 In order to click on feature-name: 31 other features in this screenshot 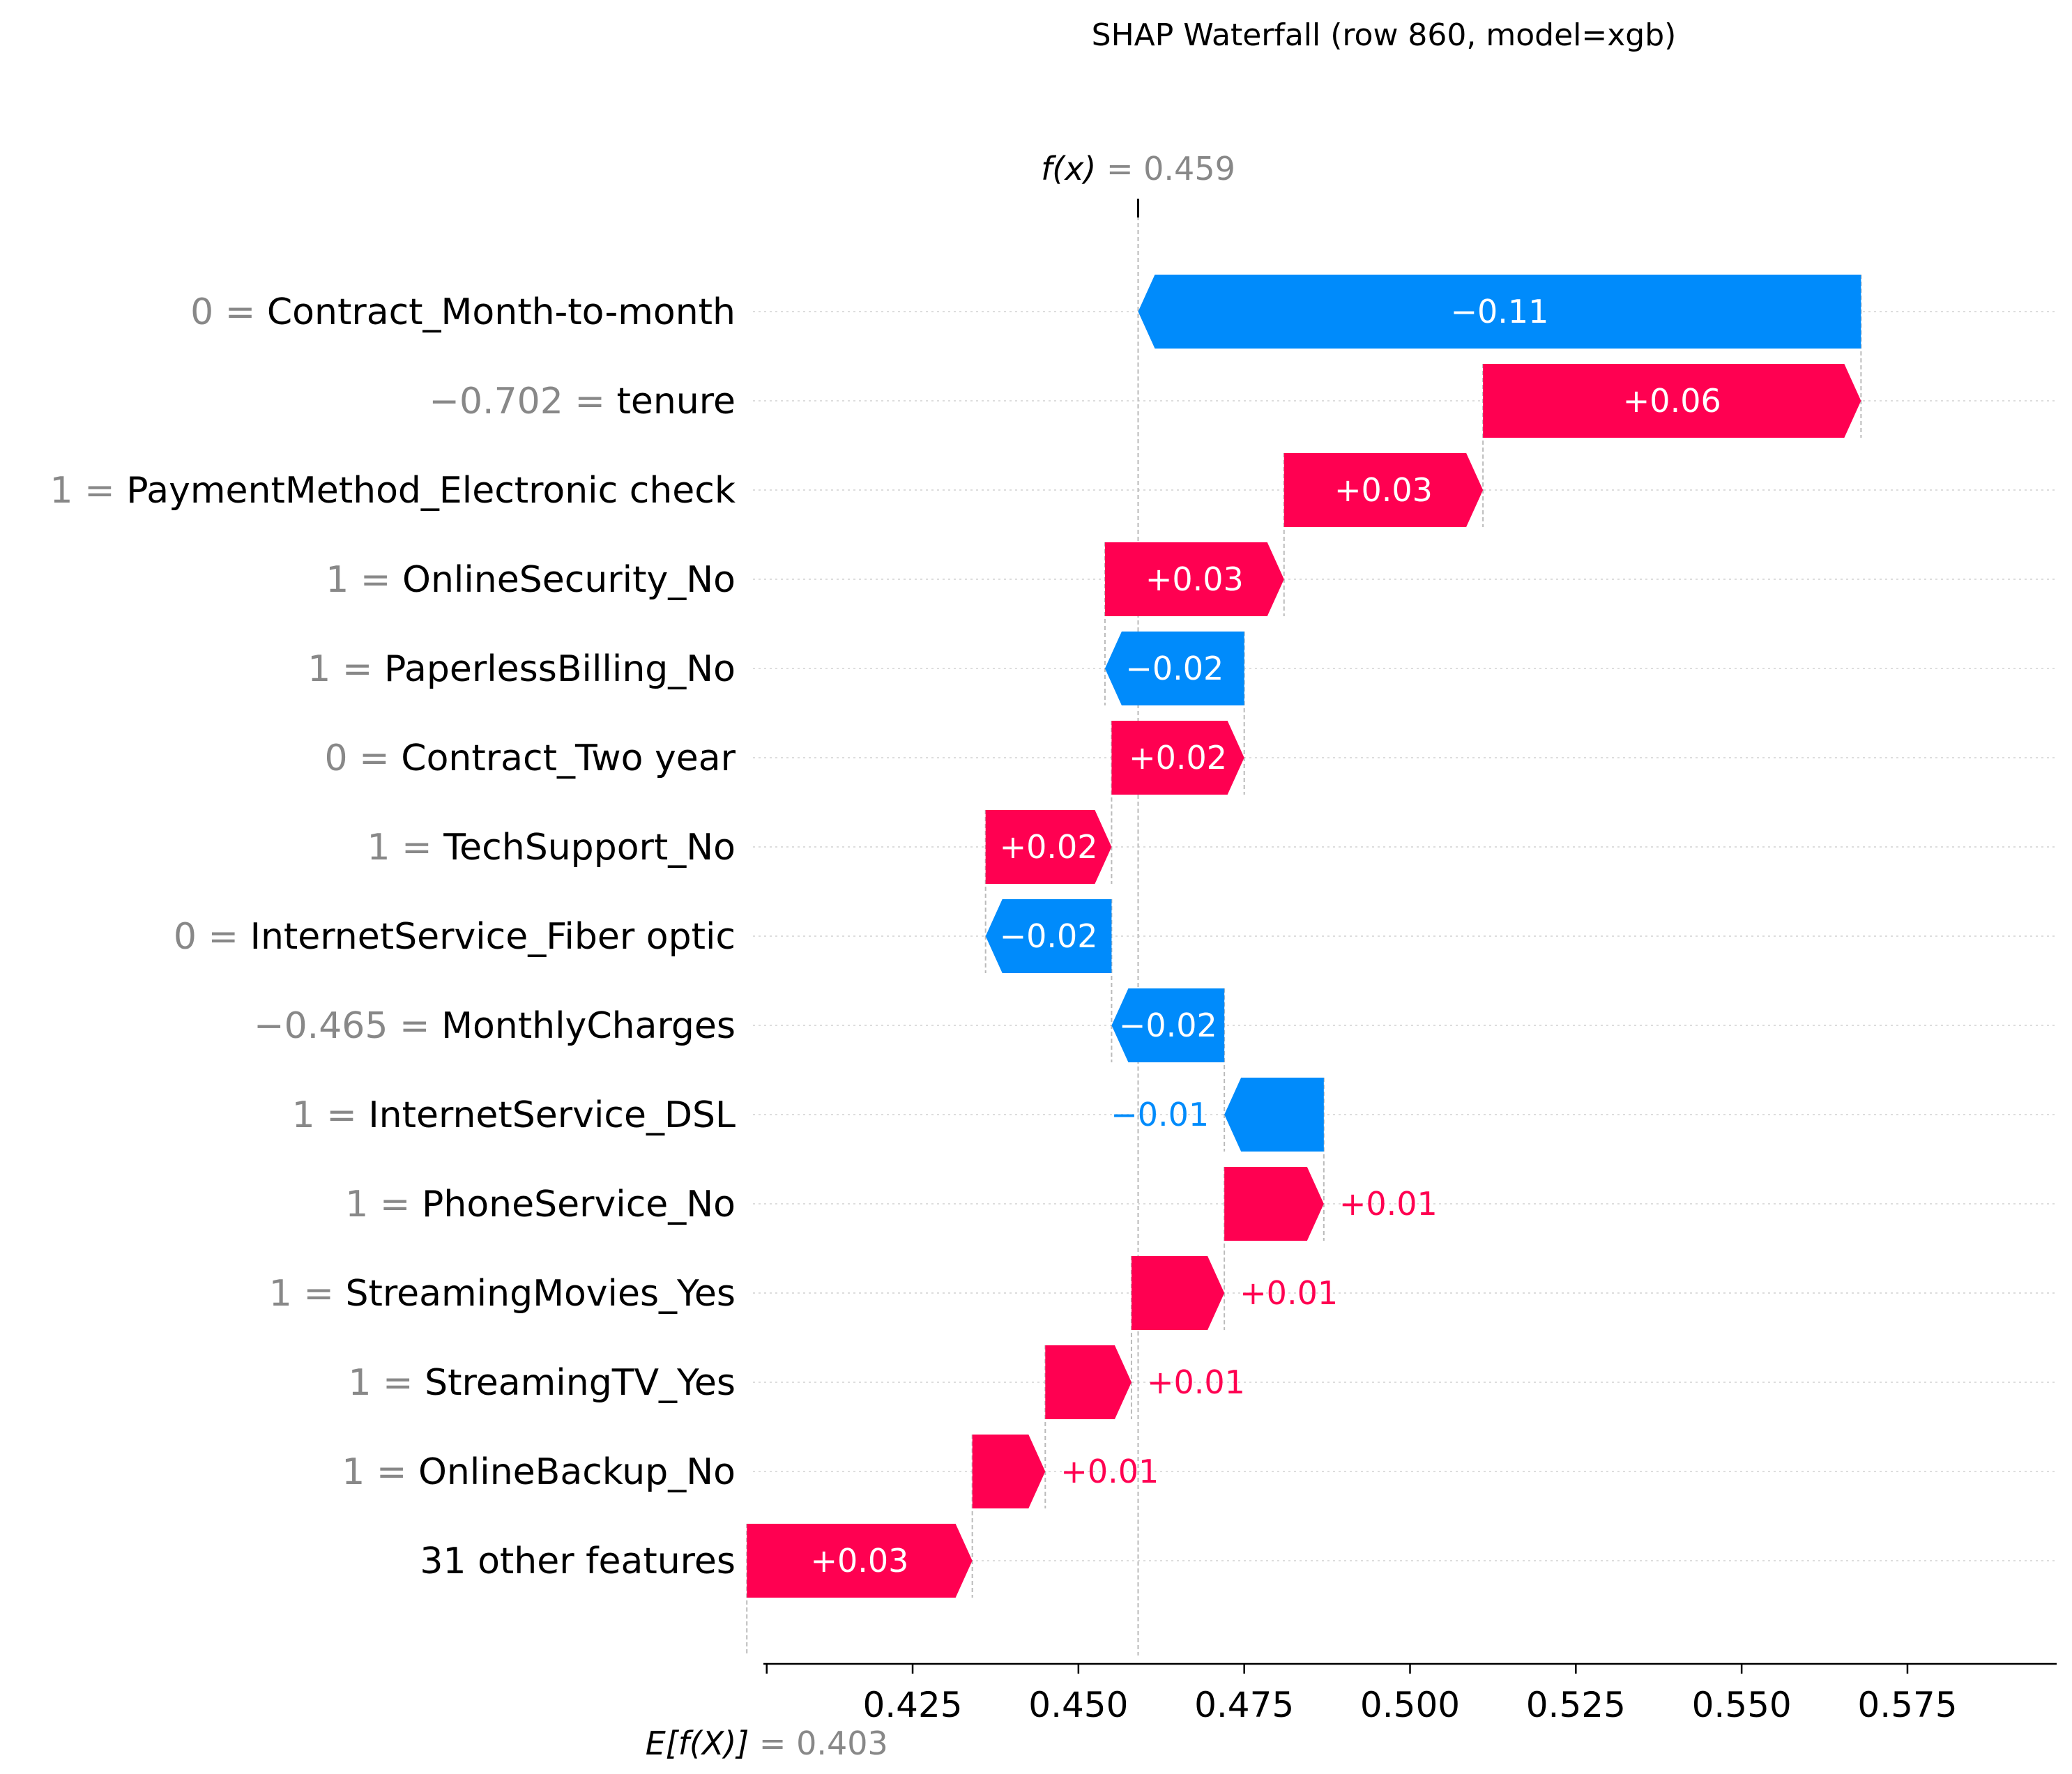, I will do `click(578, 1561)`.